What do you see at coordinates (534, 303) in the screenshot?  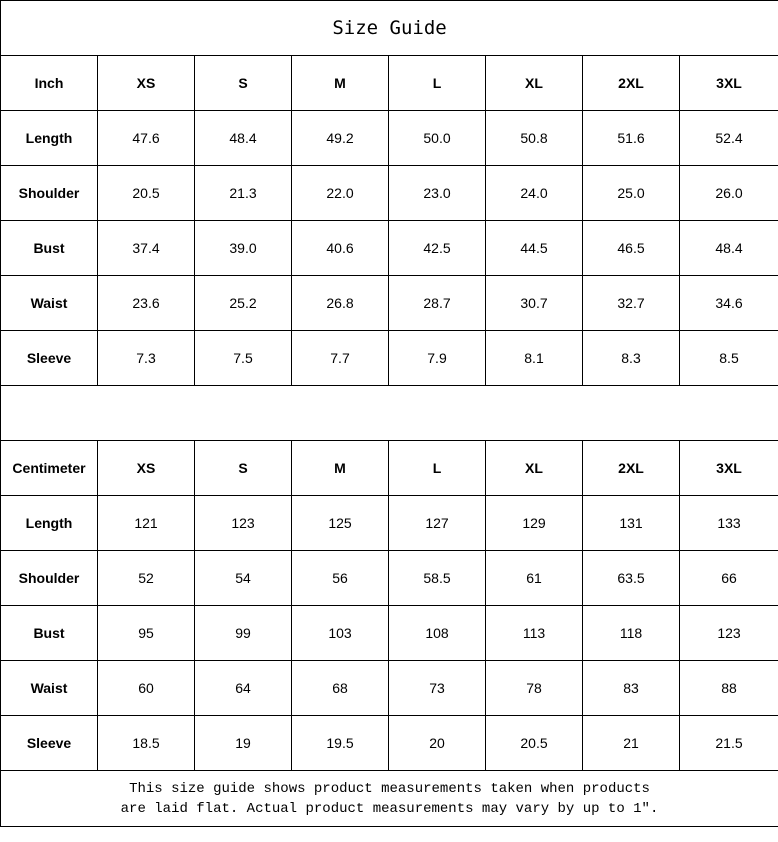 I see `value-cell: 30.7` at bounding box center [534, 303].